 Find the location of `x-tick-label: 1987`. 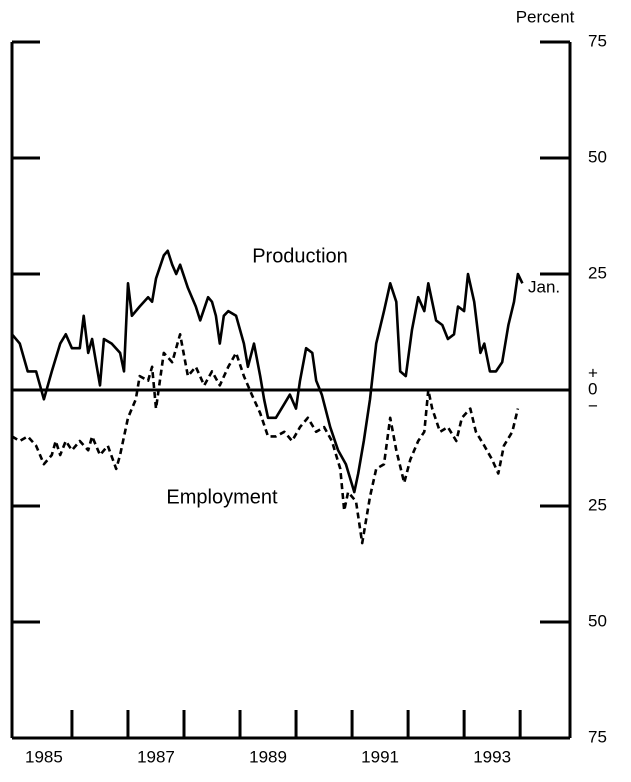

x-tick-label: 1987 is located at coordinates (156, 756).